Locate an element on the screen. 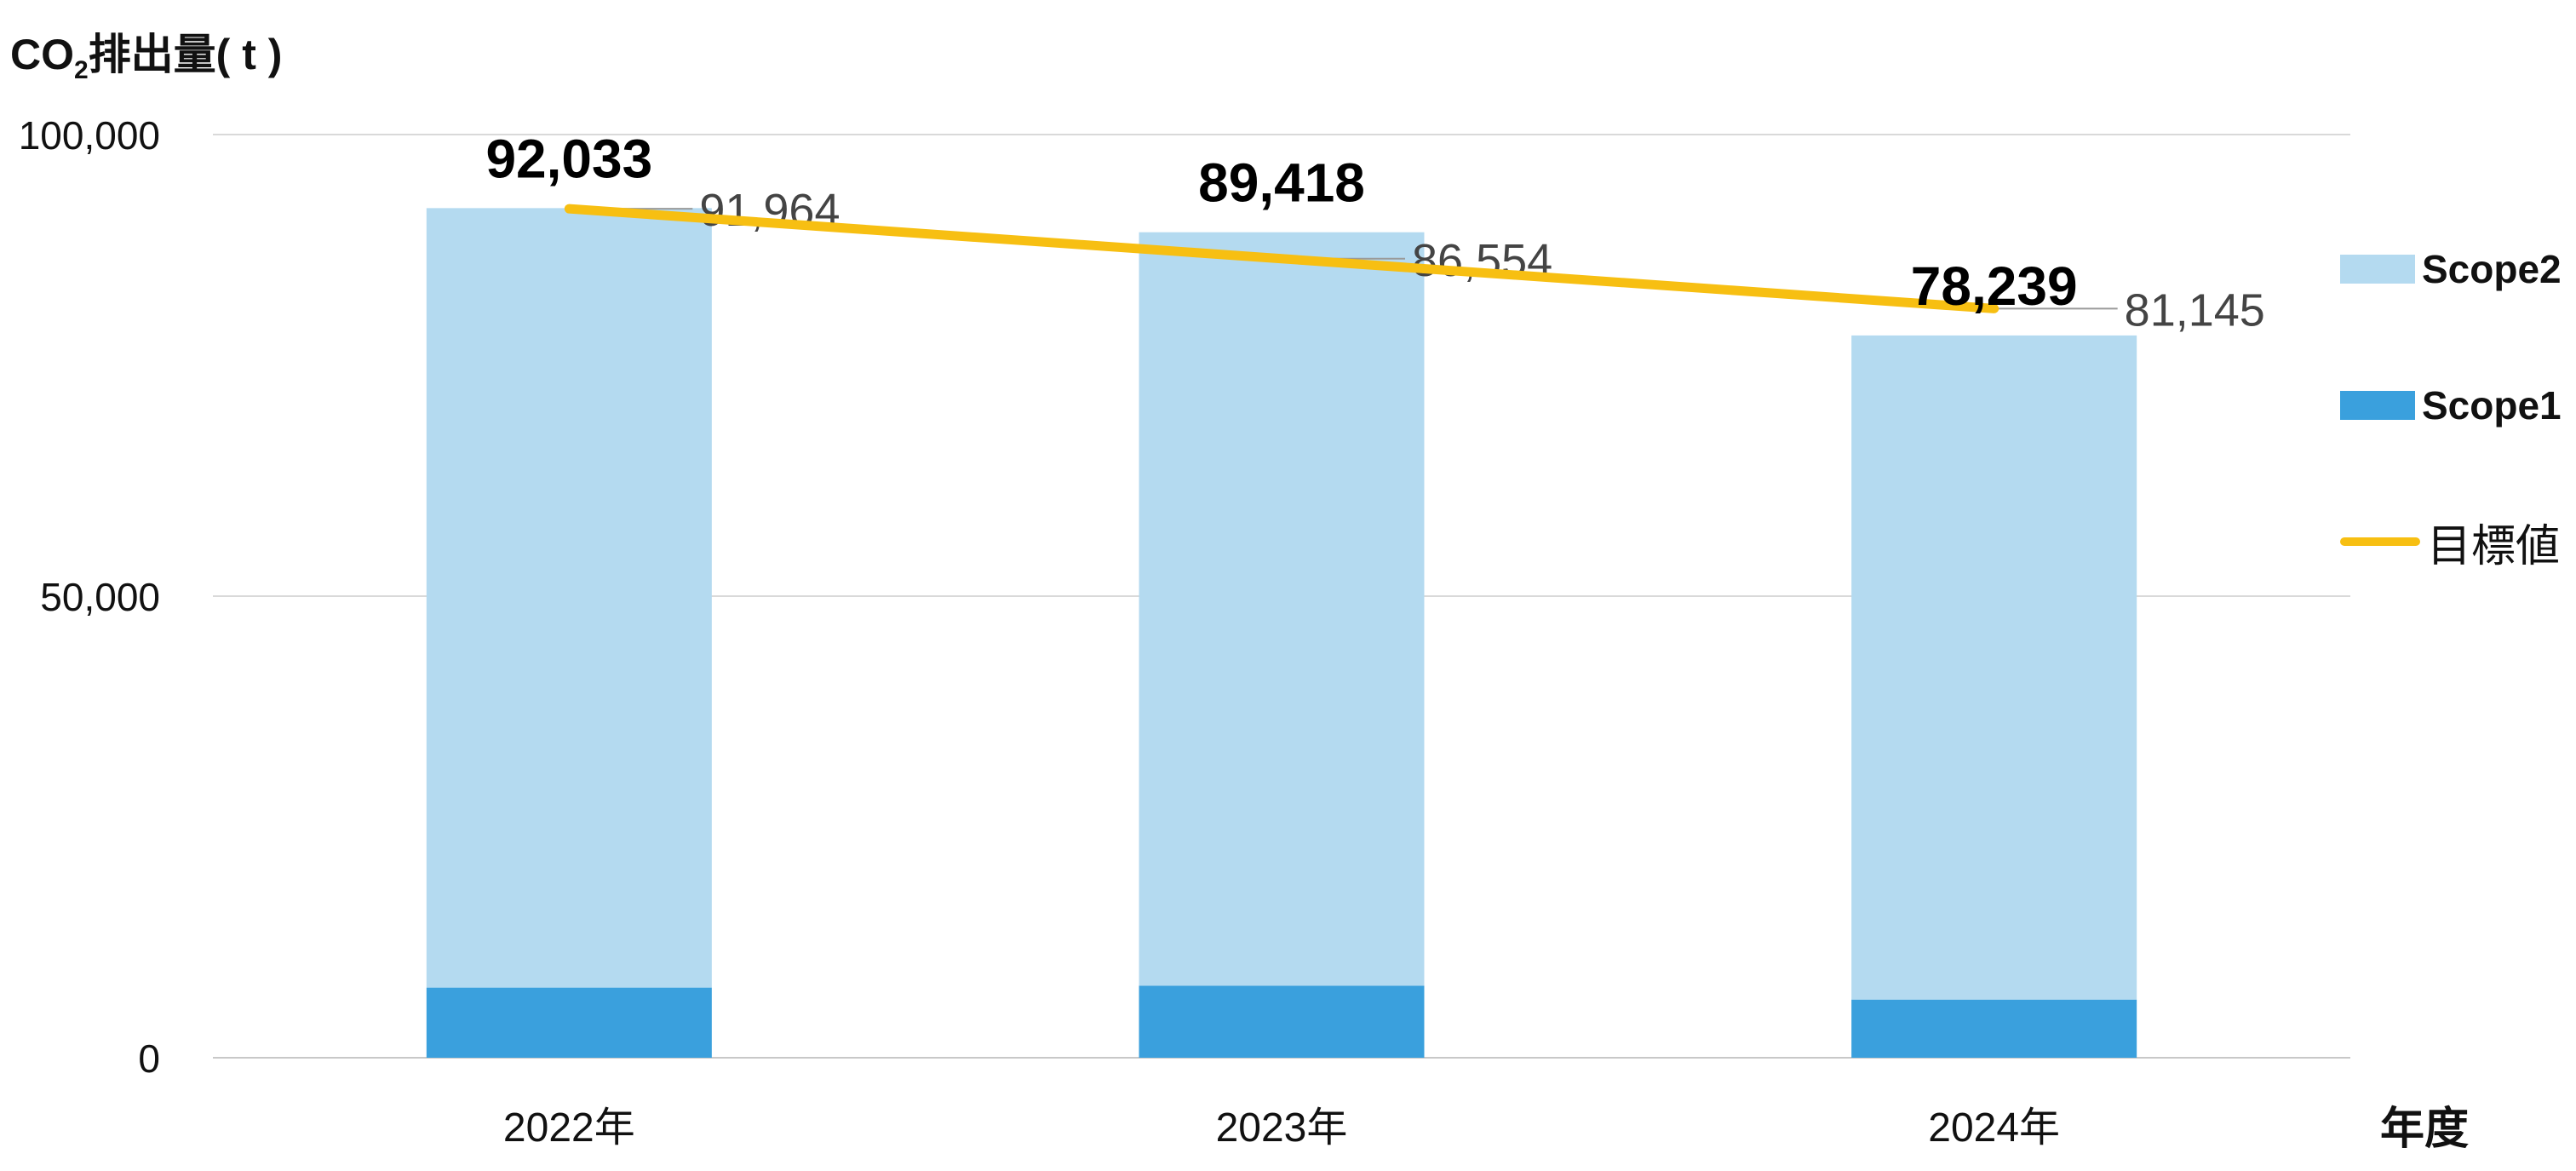  legend-swatch-scope1 is located at coordinates (2377, 405).